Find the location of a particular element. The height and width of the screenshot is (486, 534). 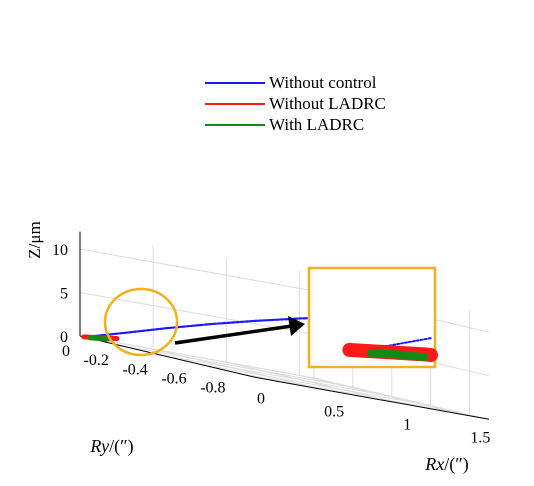

x-tick-label: 0.5 is located at coordinates (334, 411).